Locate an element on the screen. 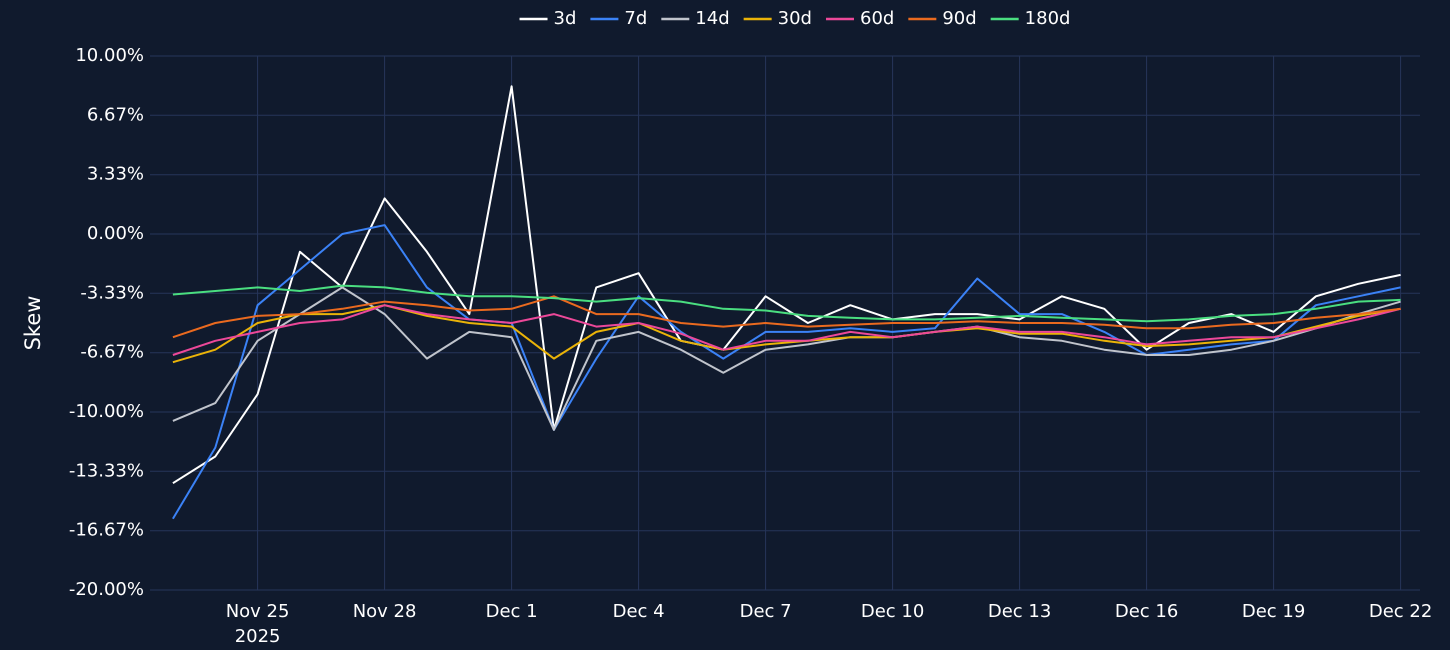 This screenshot has width=1450, height=650. y-tick-label: -10.00% is located at coordinates (106, 411).